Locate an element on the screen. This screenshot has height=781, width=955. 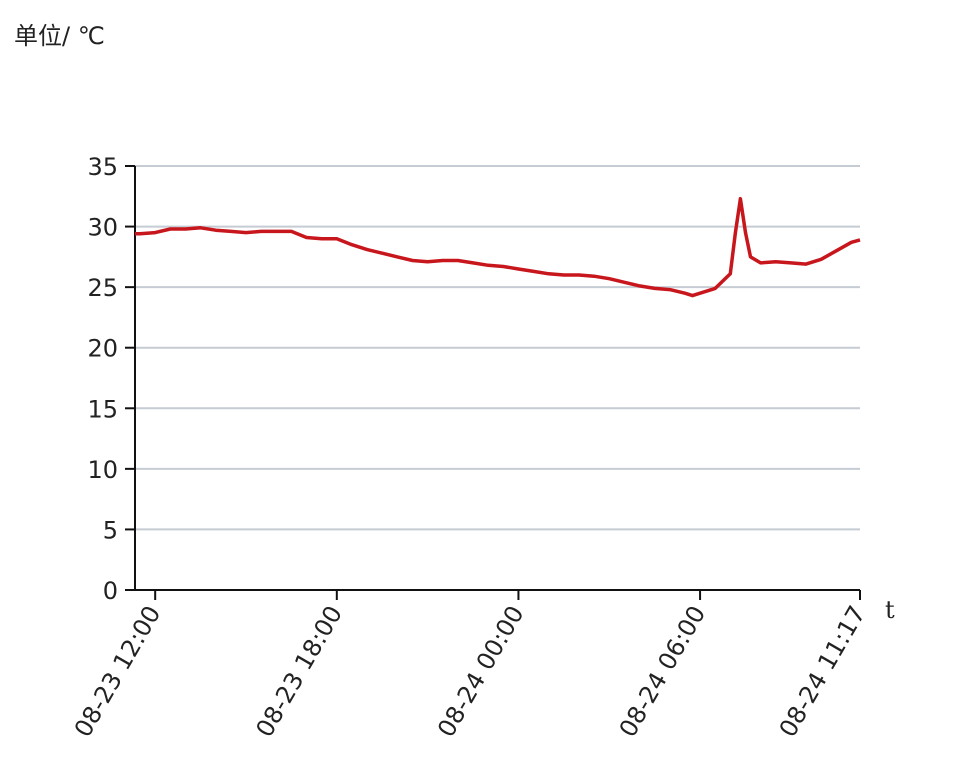
unit-label: 单位/ ℃ is located at coordinates (59, 36).